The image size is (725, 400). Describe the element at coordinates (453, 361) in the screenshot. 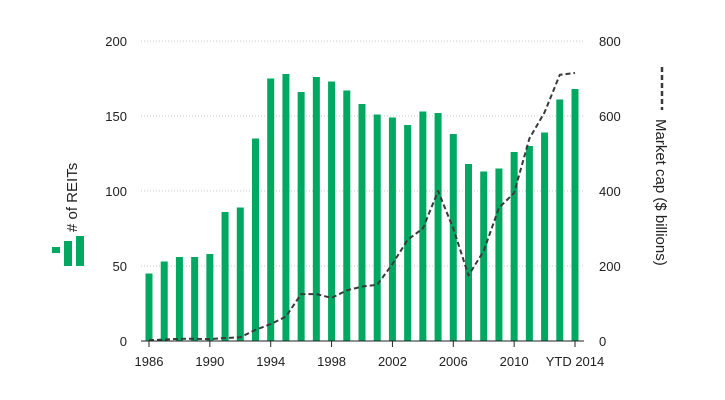

I see `x-tick-label: 2006` at that location.